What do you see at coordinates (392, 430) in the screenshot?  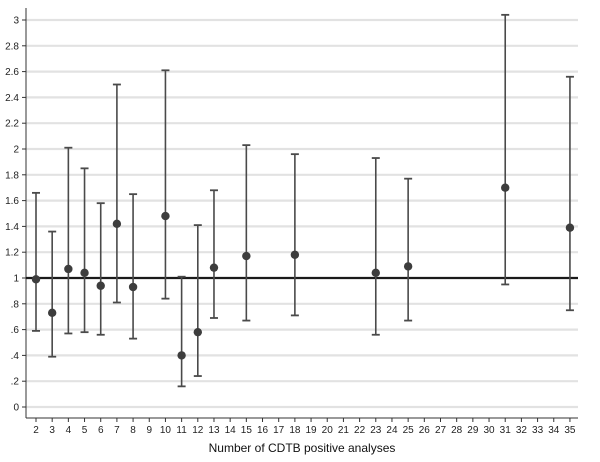 I see `x-tick-label-24: 24` at bounding box center [392, 430].